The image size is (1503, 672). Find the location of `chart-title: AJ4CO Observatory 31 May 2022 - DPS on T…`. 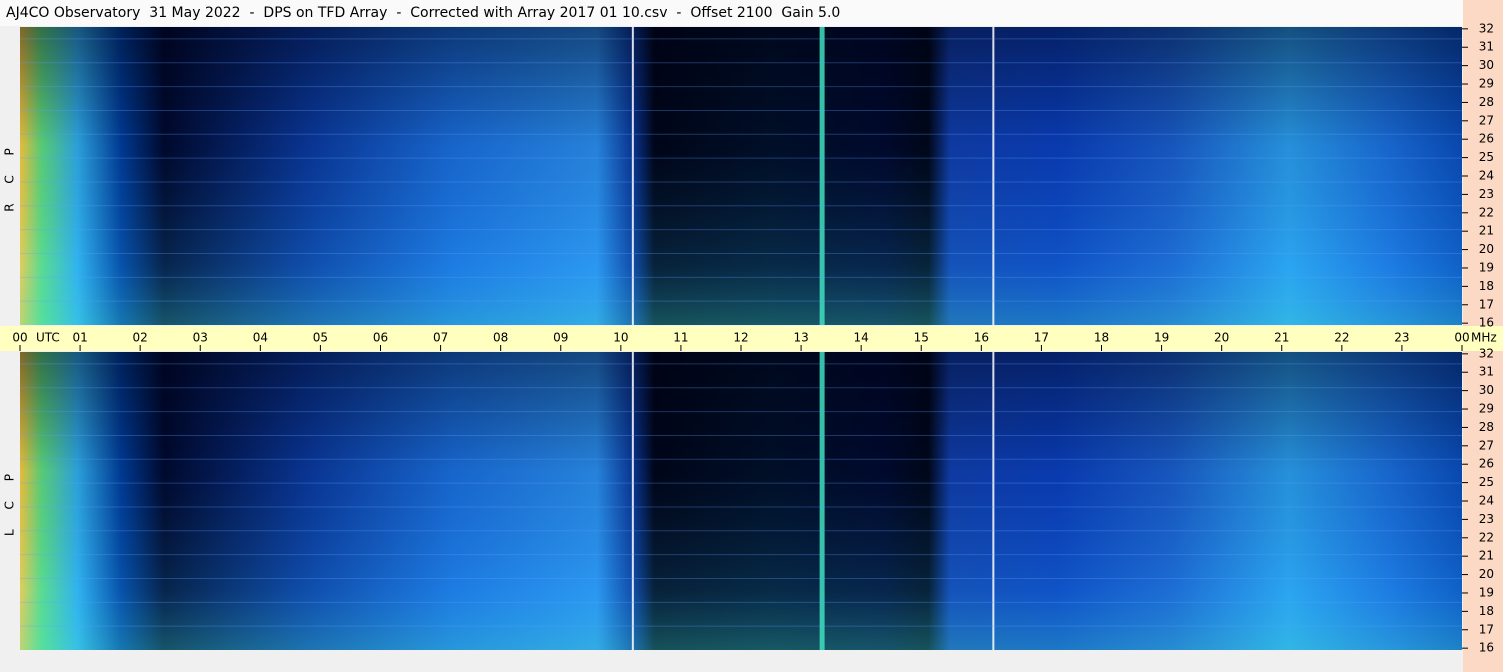

chart-title: AJ4CO Observatory 31 May 2022 - DPS on T… is located at coordinates (423, 13).